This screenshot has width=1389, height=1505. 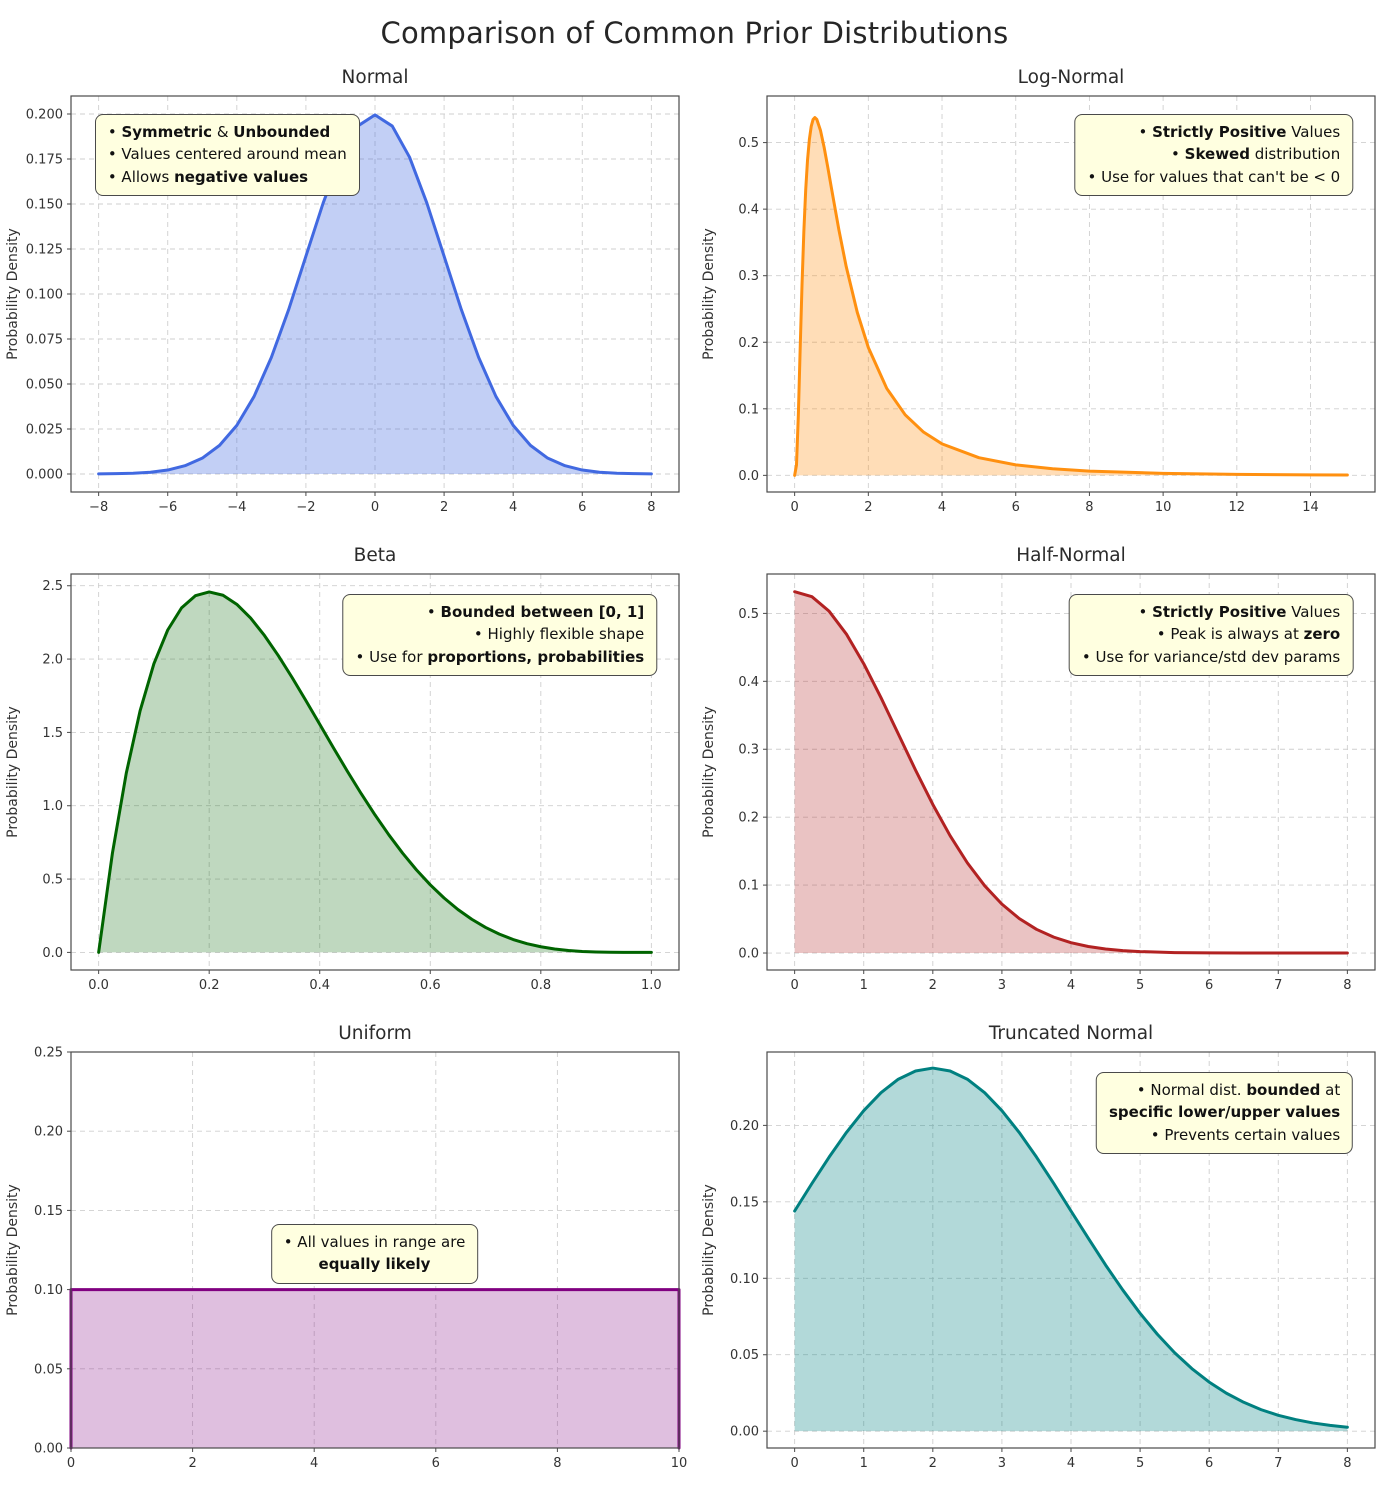 I want to click on uniform-ylabel: Probability Density, so click(x=13, y=1250).